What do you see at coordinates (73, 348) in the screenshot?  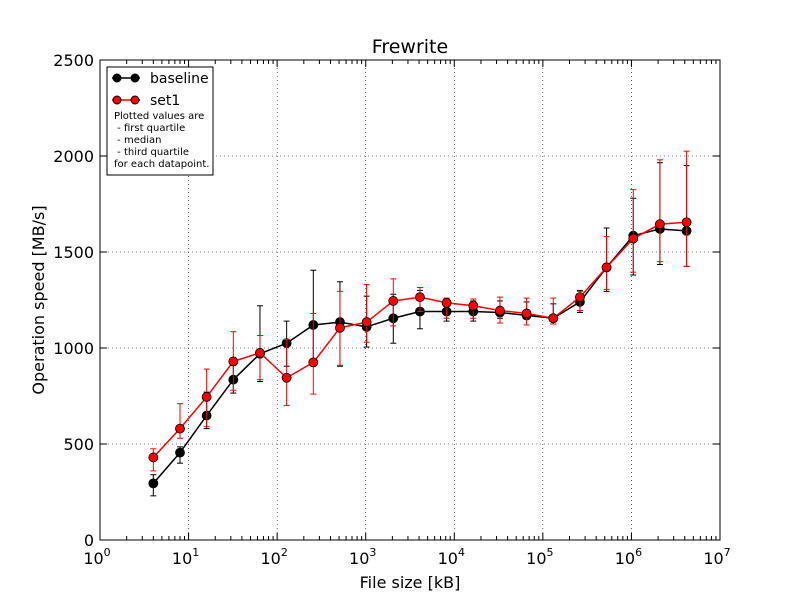 I see `y-tick-label: 1000` at bounding box center [73, 348].